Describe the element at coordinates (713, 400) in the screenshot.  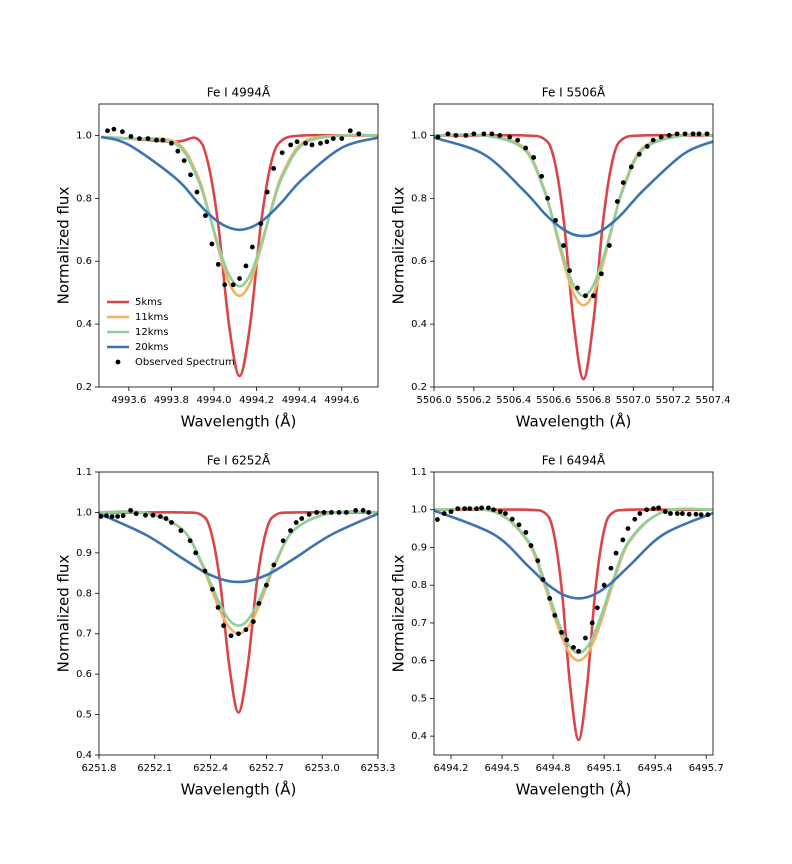
I see `x-tick-label: 5507.4` at that location.